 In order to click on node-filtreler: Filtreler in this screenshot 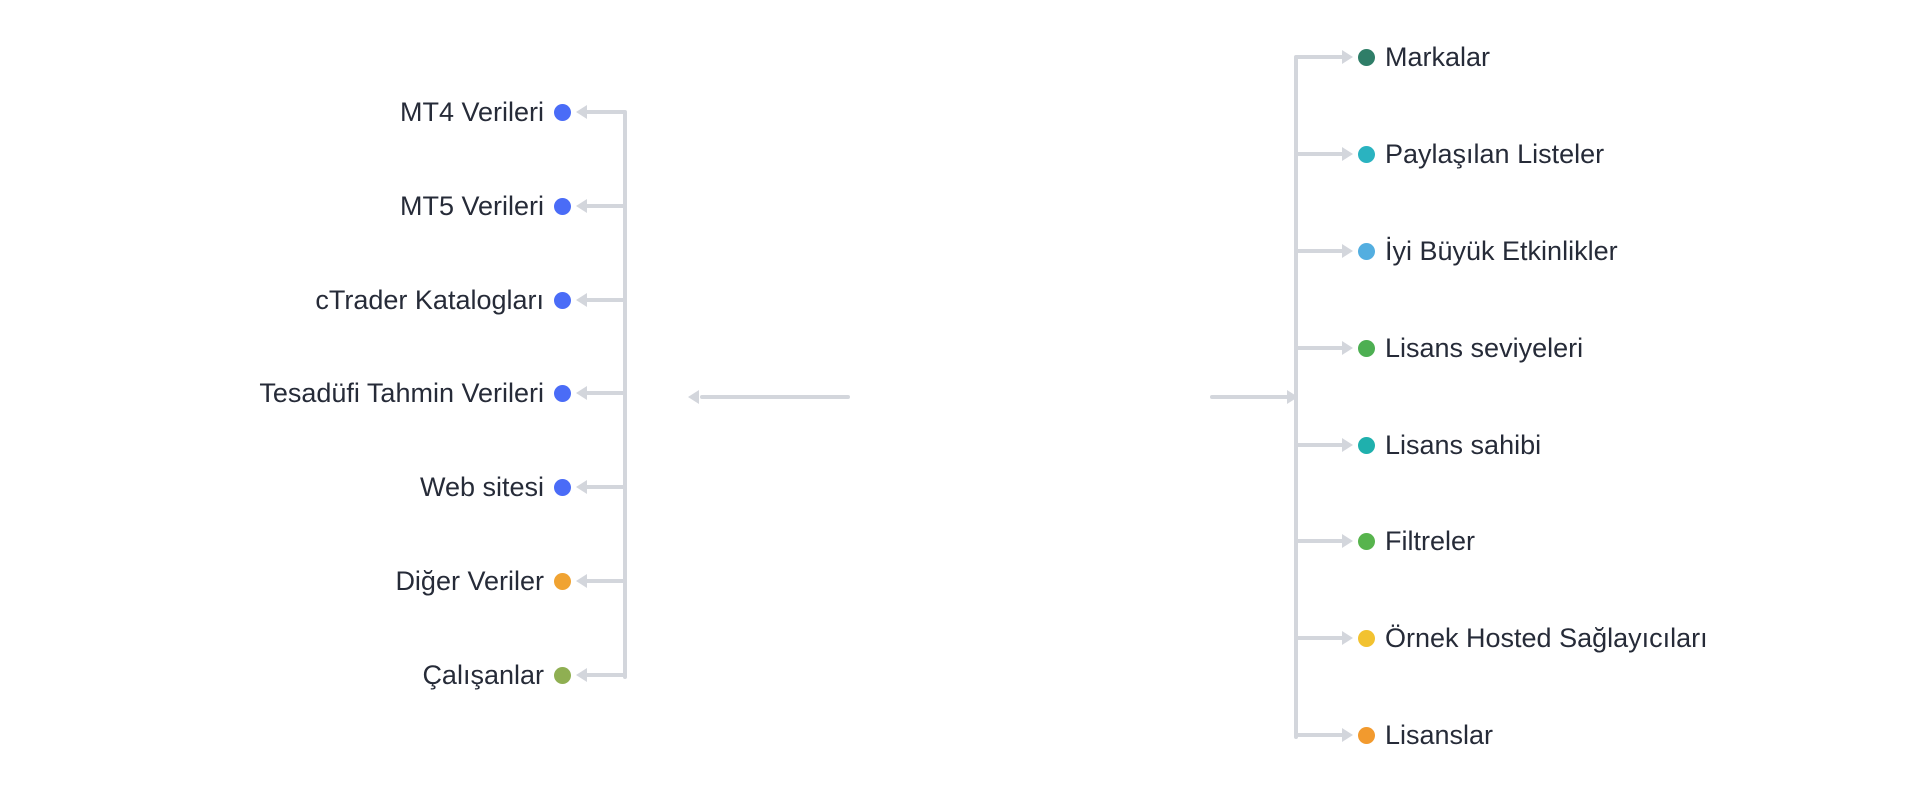, I will do `click(1385, 541)`.